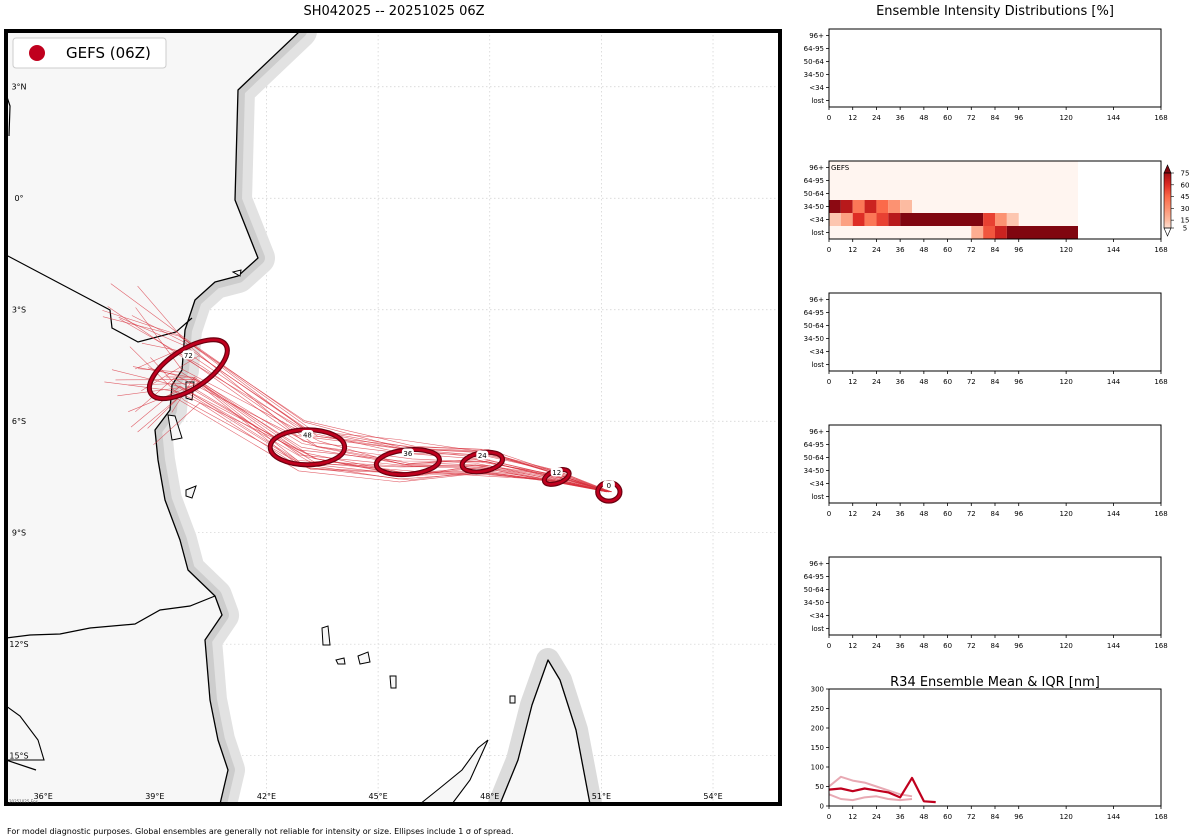  What do you see at coordinates (876, 250) in the screenshot?
I see `x-tick-label: 24` at bounding box center [876, 250].